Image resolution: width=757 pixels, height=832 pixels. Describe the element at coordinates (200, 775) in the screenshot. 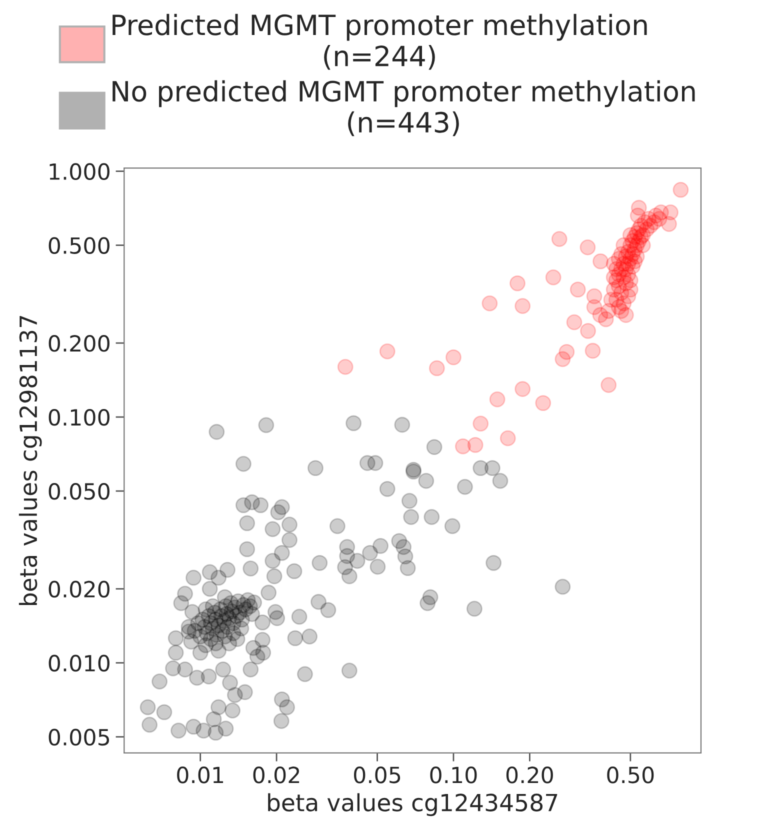

I see `x-tick-label: 0.01` at that location.